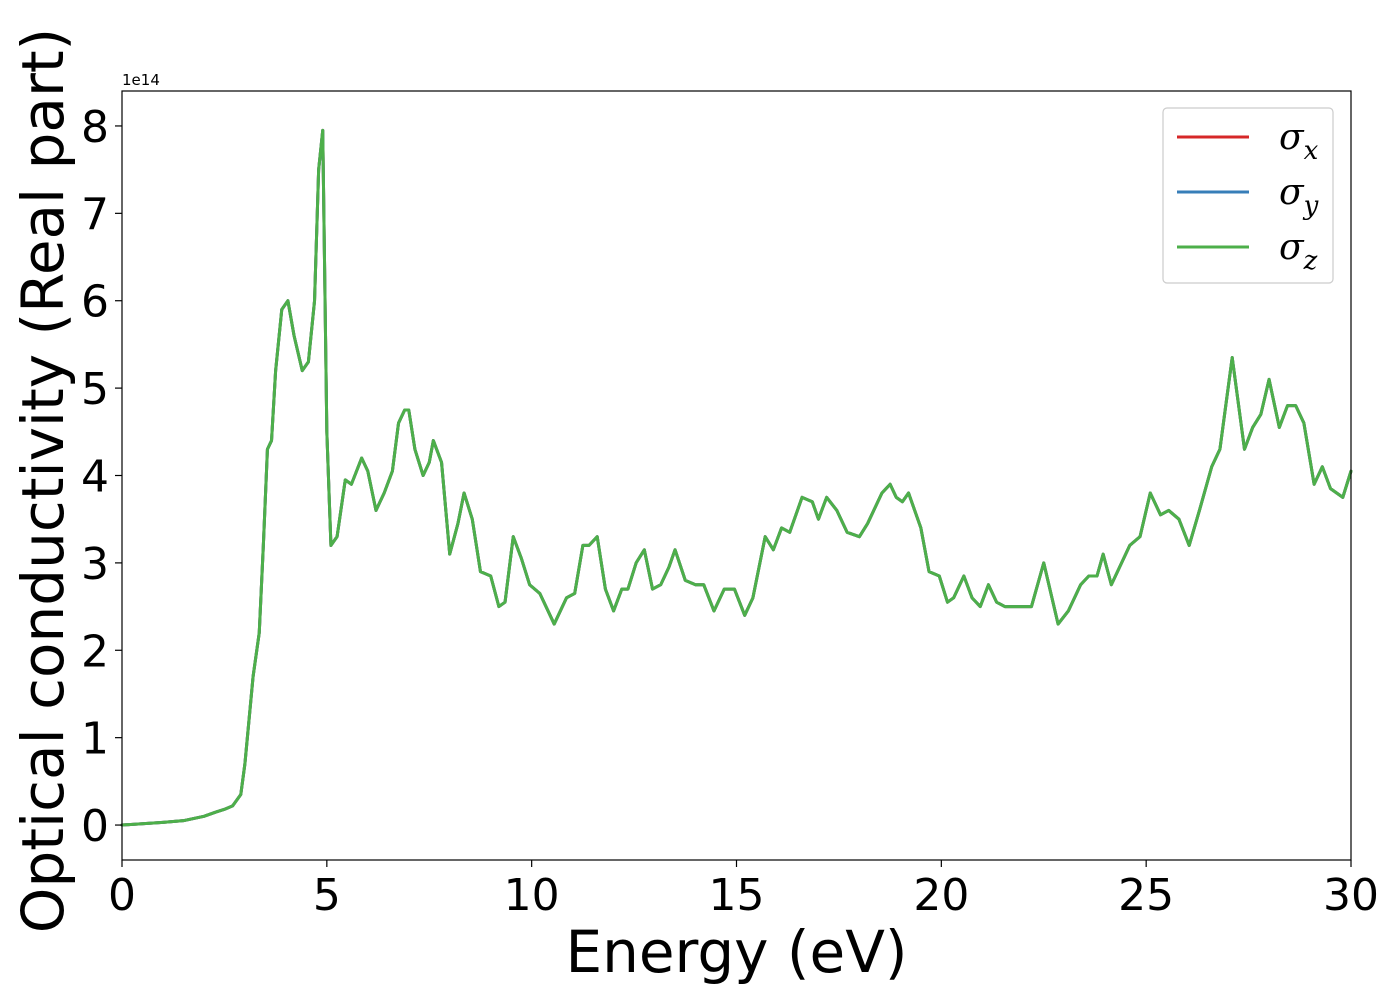  I want to click on legend-entry-label: σy, so click(1299, 196).